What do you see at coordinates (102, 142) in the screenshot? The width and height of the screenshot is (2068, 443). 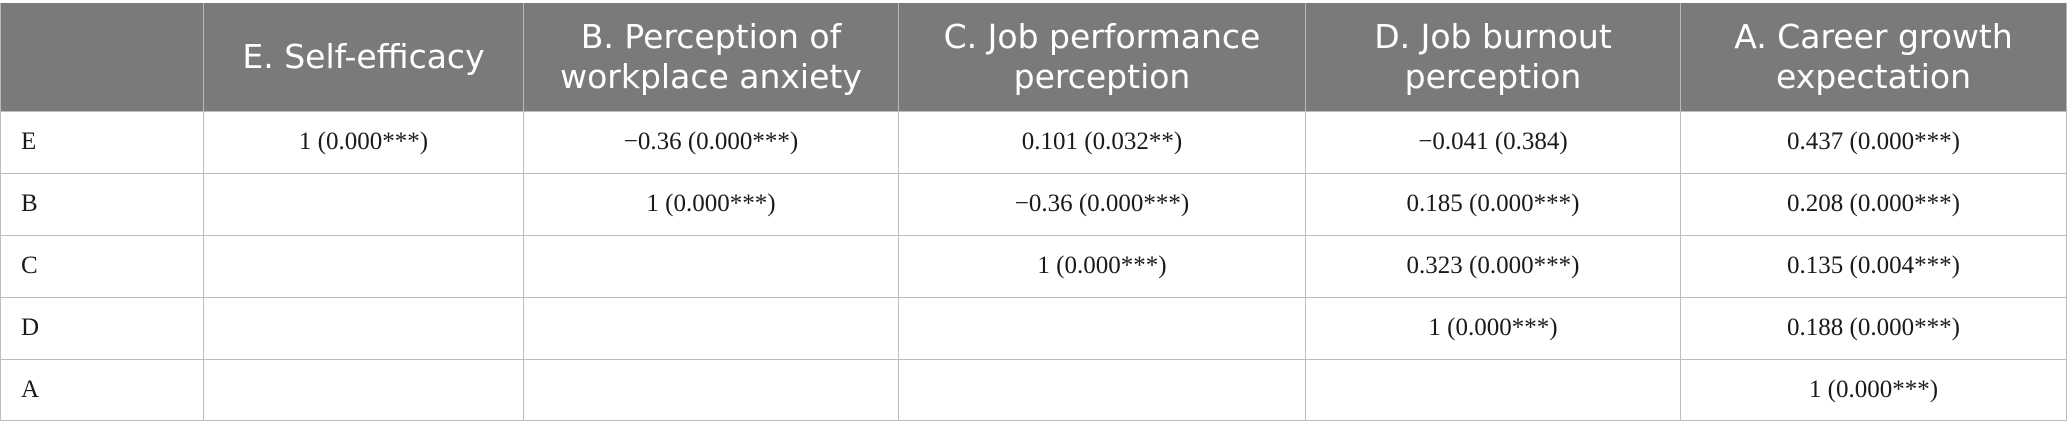 I see `row-label: E` at bounding box center [102, 142].